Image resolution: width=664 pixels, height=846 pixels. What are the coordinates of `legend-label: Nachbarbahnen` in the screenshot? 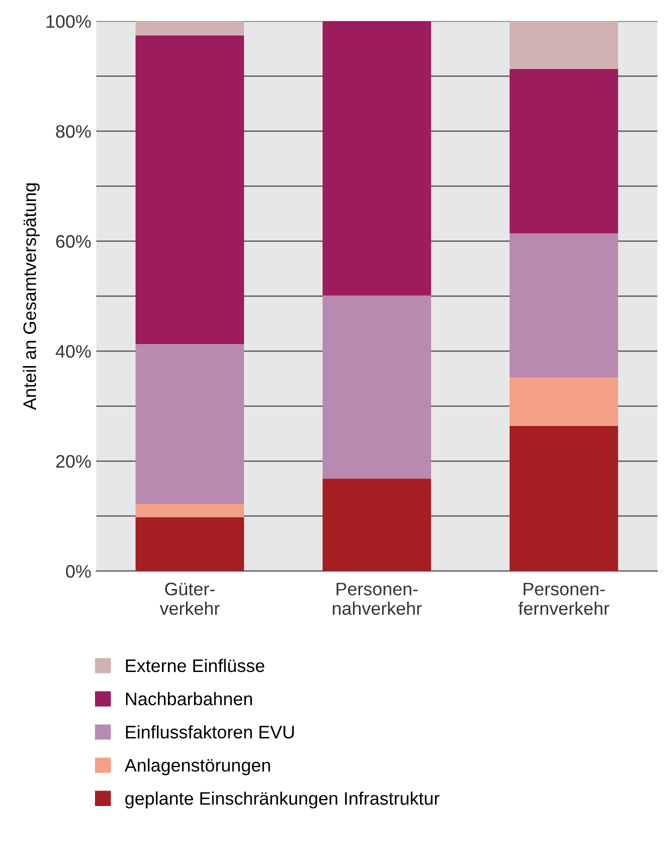 It's located at (189, 699).